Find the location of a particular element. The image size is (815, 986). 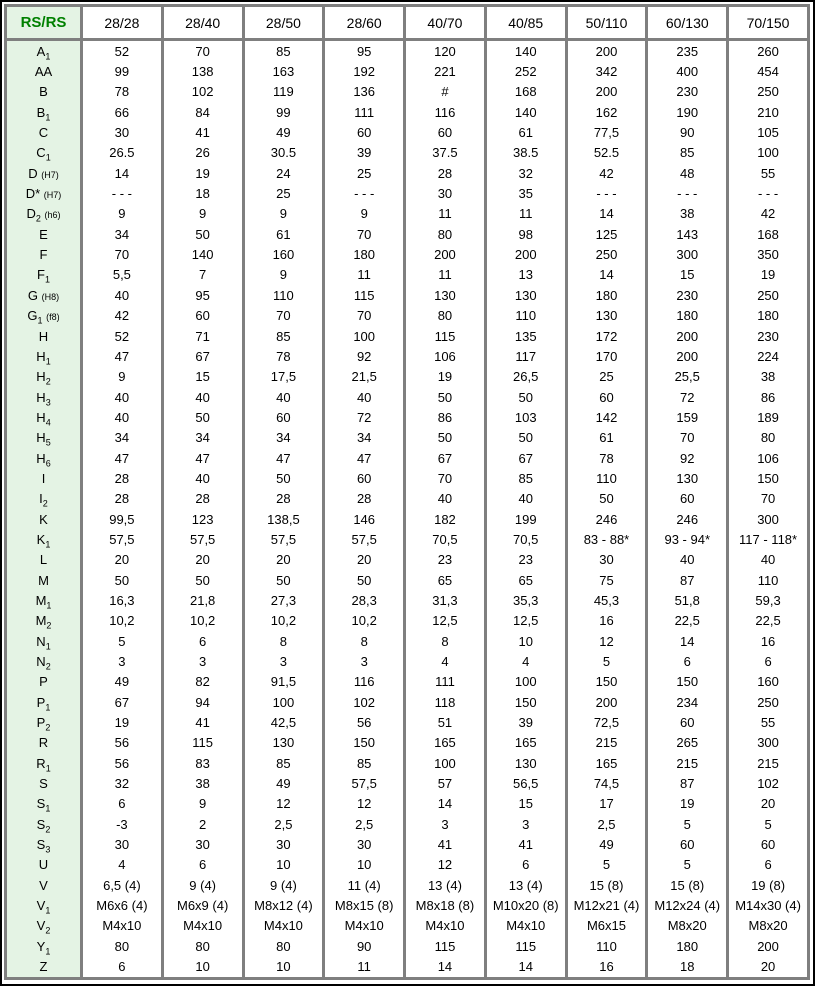

value-cell: 49 is located at coordinates (605, 844).